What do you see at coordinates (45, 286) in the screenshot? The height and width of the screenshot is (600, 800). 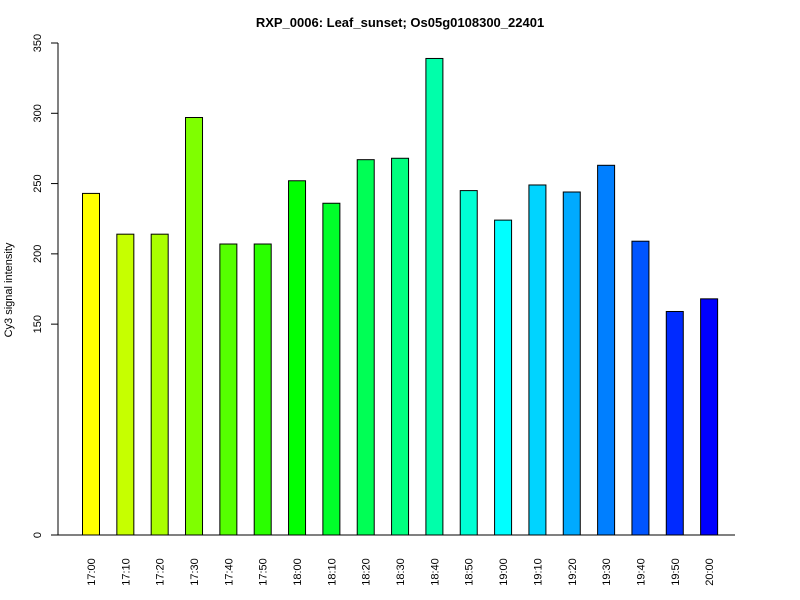 I see `y-ticks: 0 150 200 250 300 350` at bounding box center [45, 286].